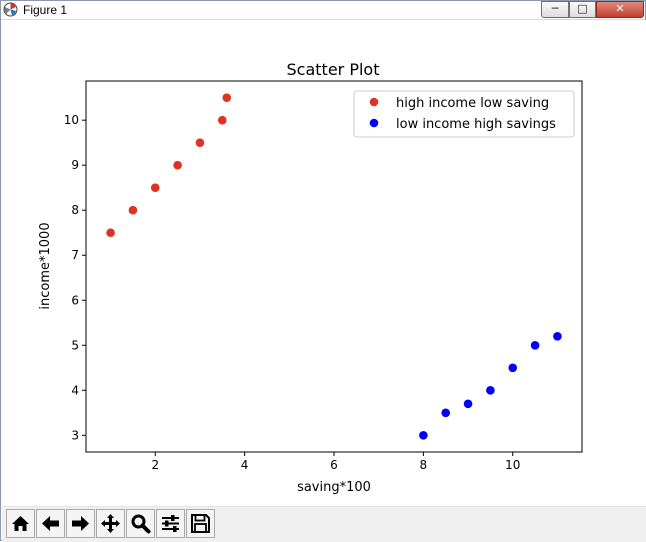  I want to click on chart-title: Scatter Plot, so click(333, 69).